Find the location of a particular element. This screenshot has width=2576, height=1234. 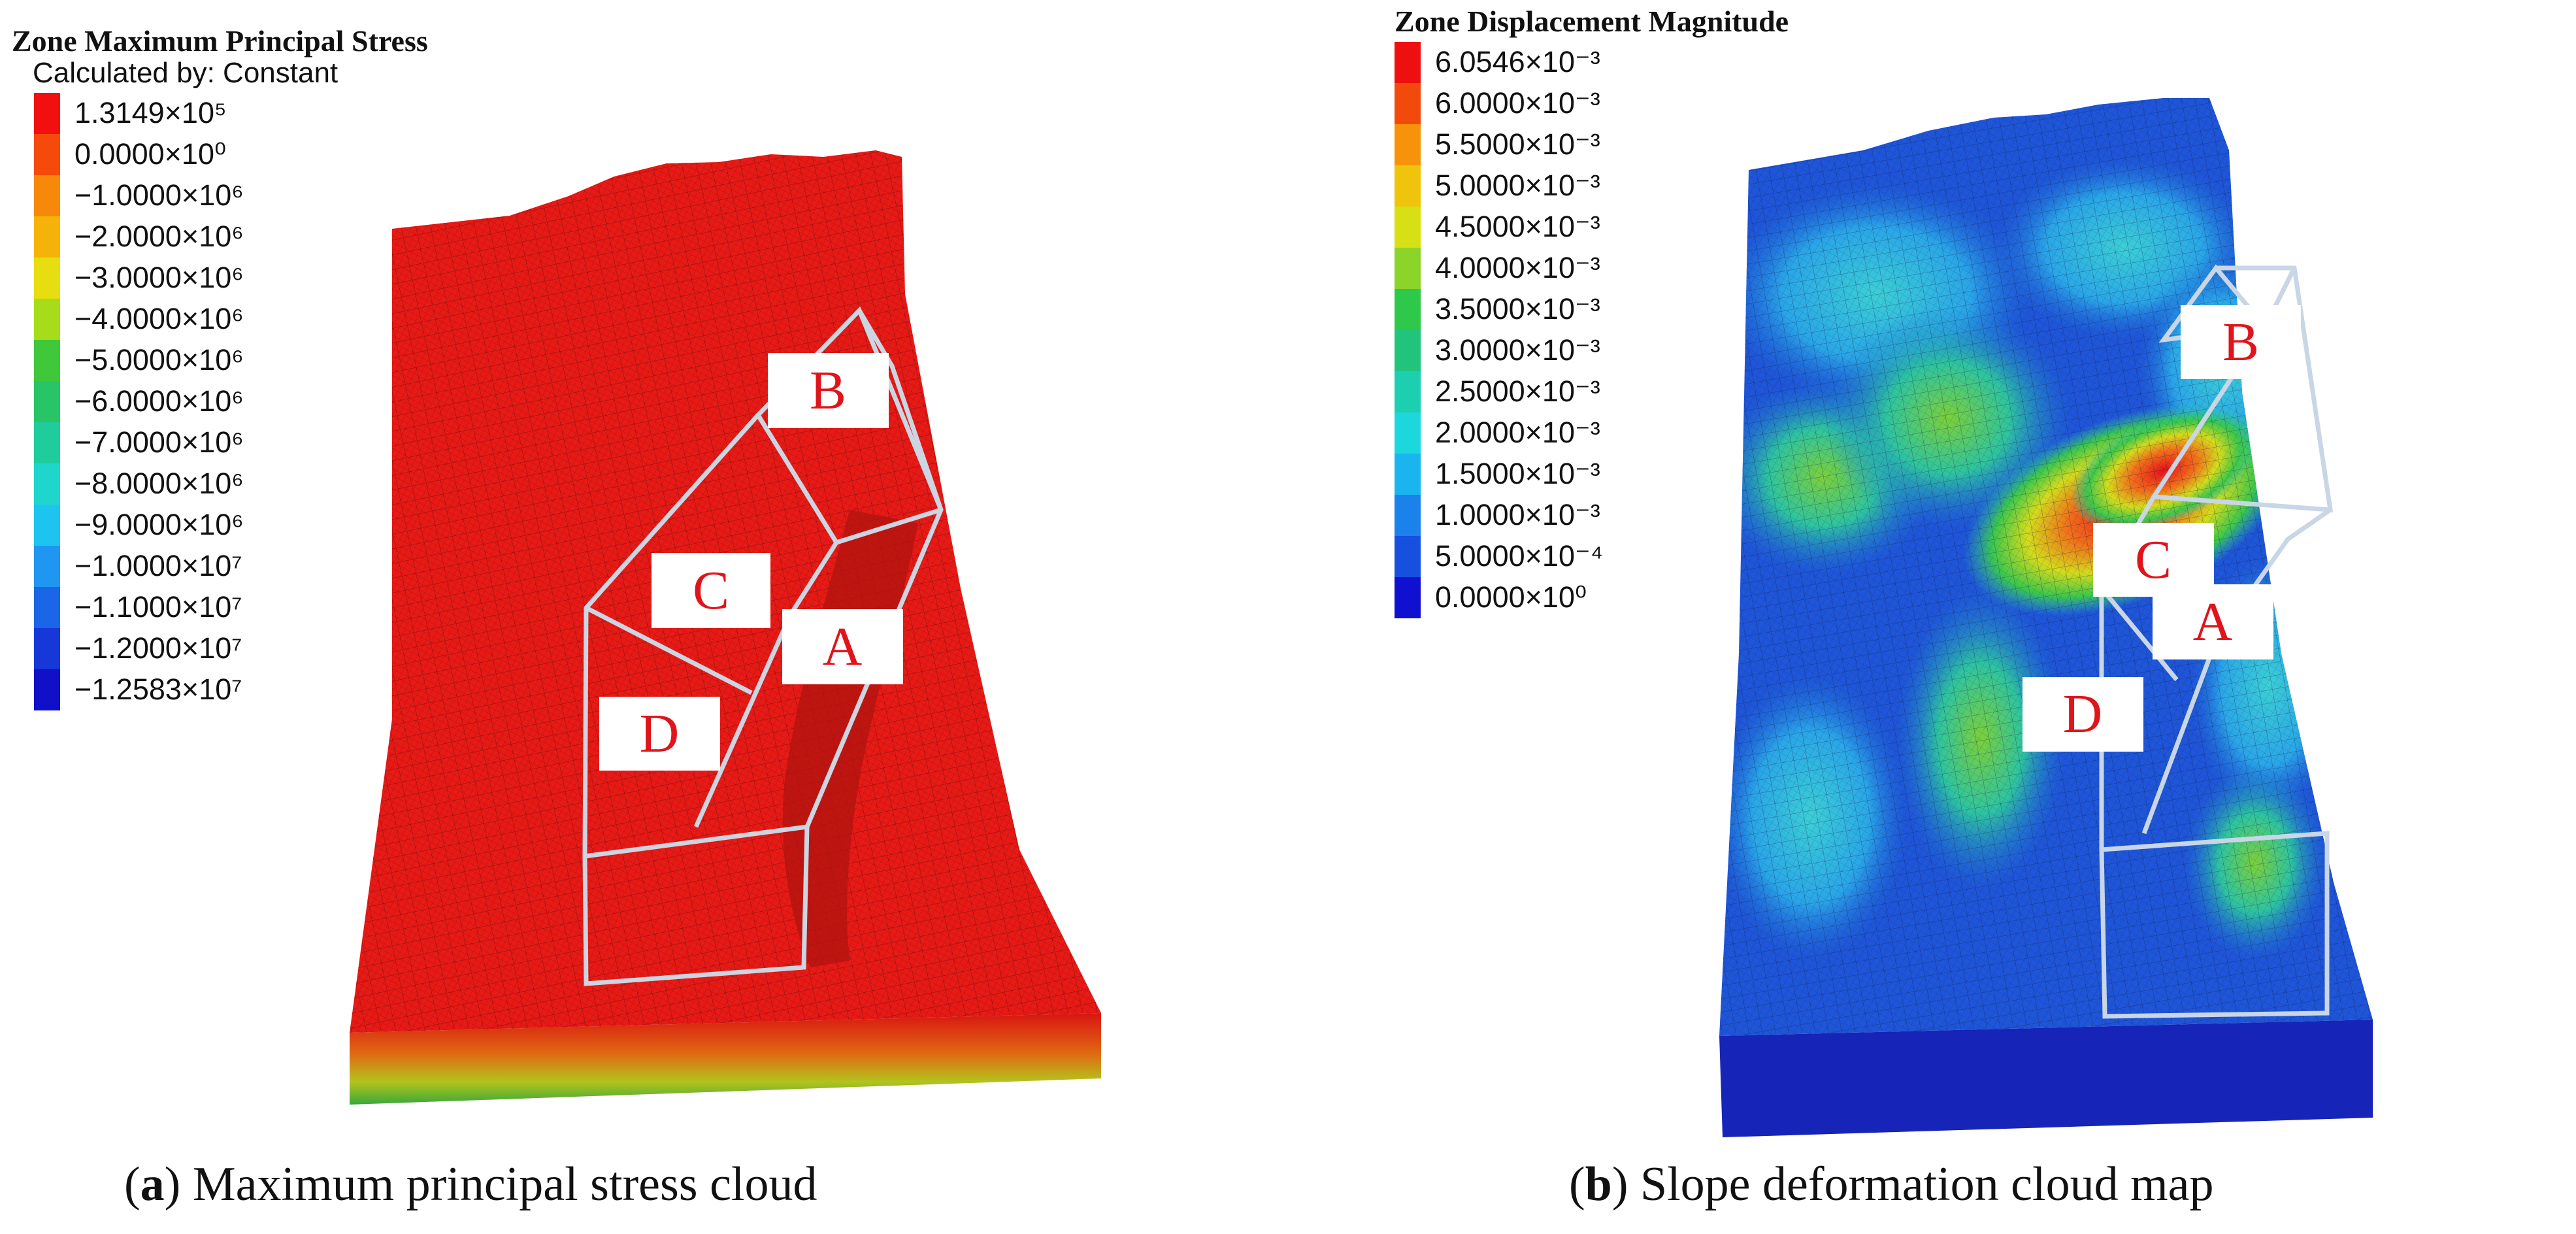

stress-legend-subtitle: Calculated by: Constant is located at coordinates (186, 73).